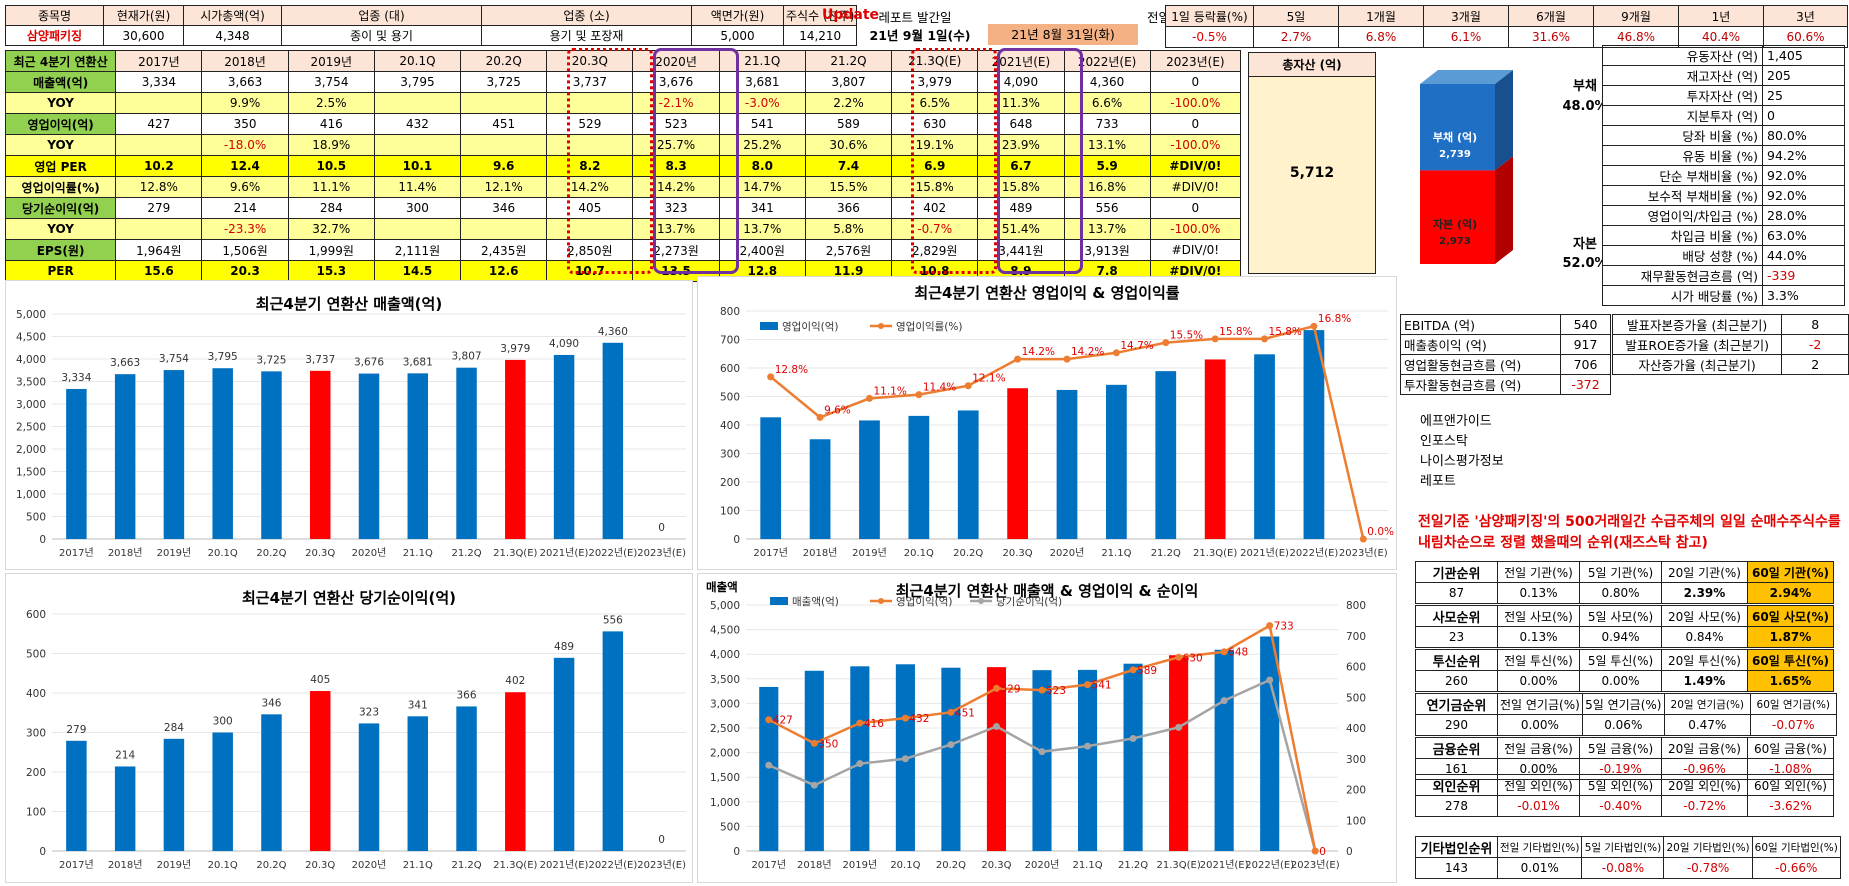 The height and width of the screenshot is (886, 1849). I want to click on header-cell: 주식수 (천주), so click(820, 15).